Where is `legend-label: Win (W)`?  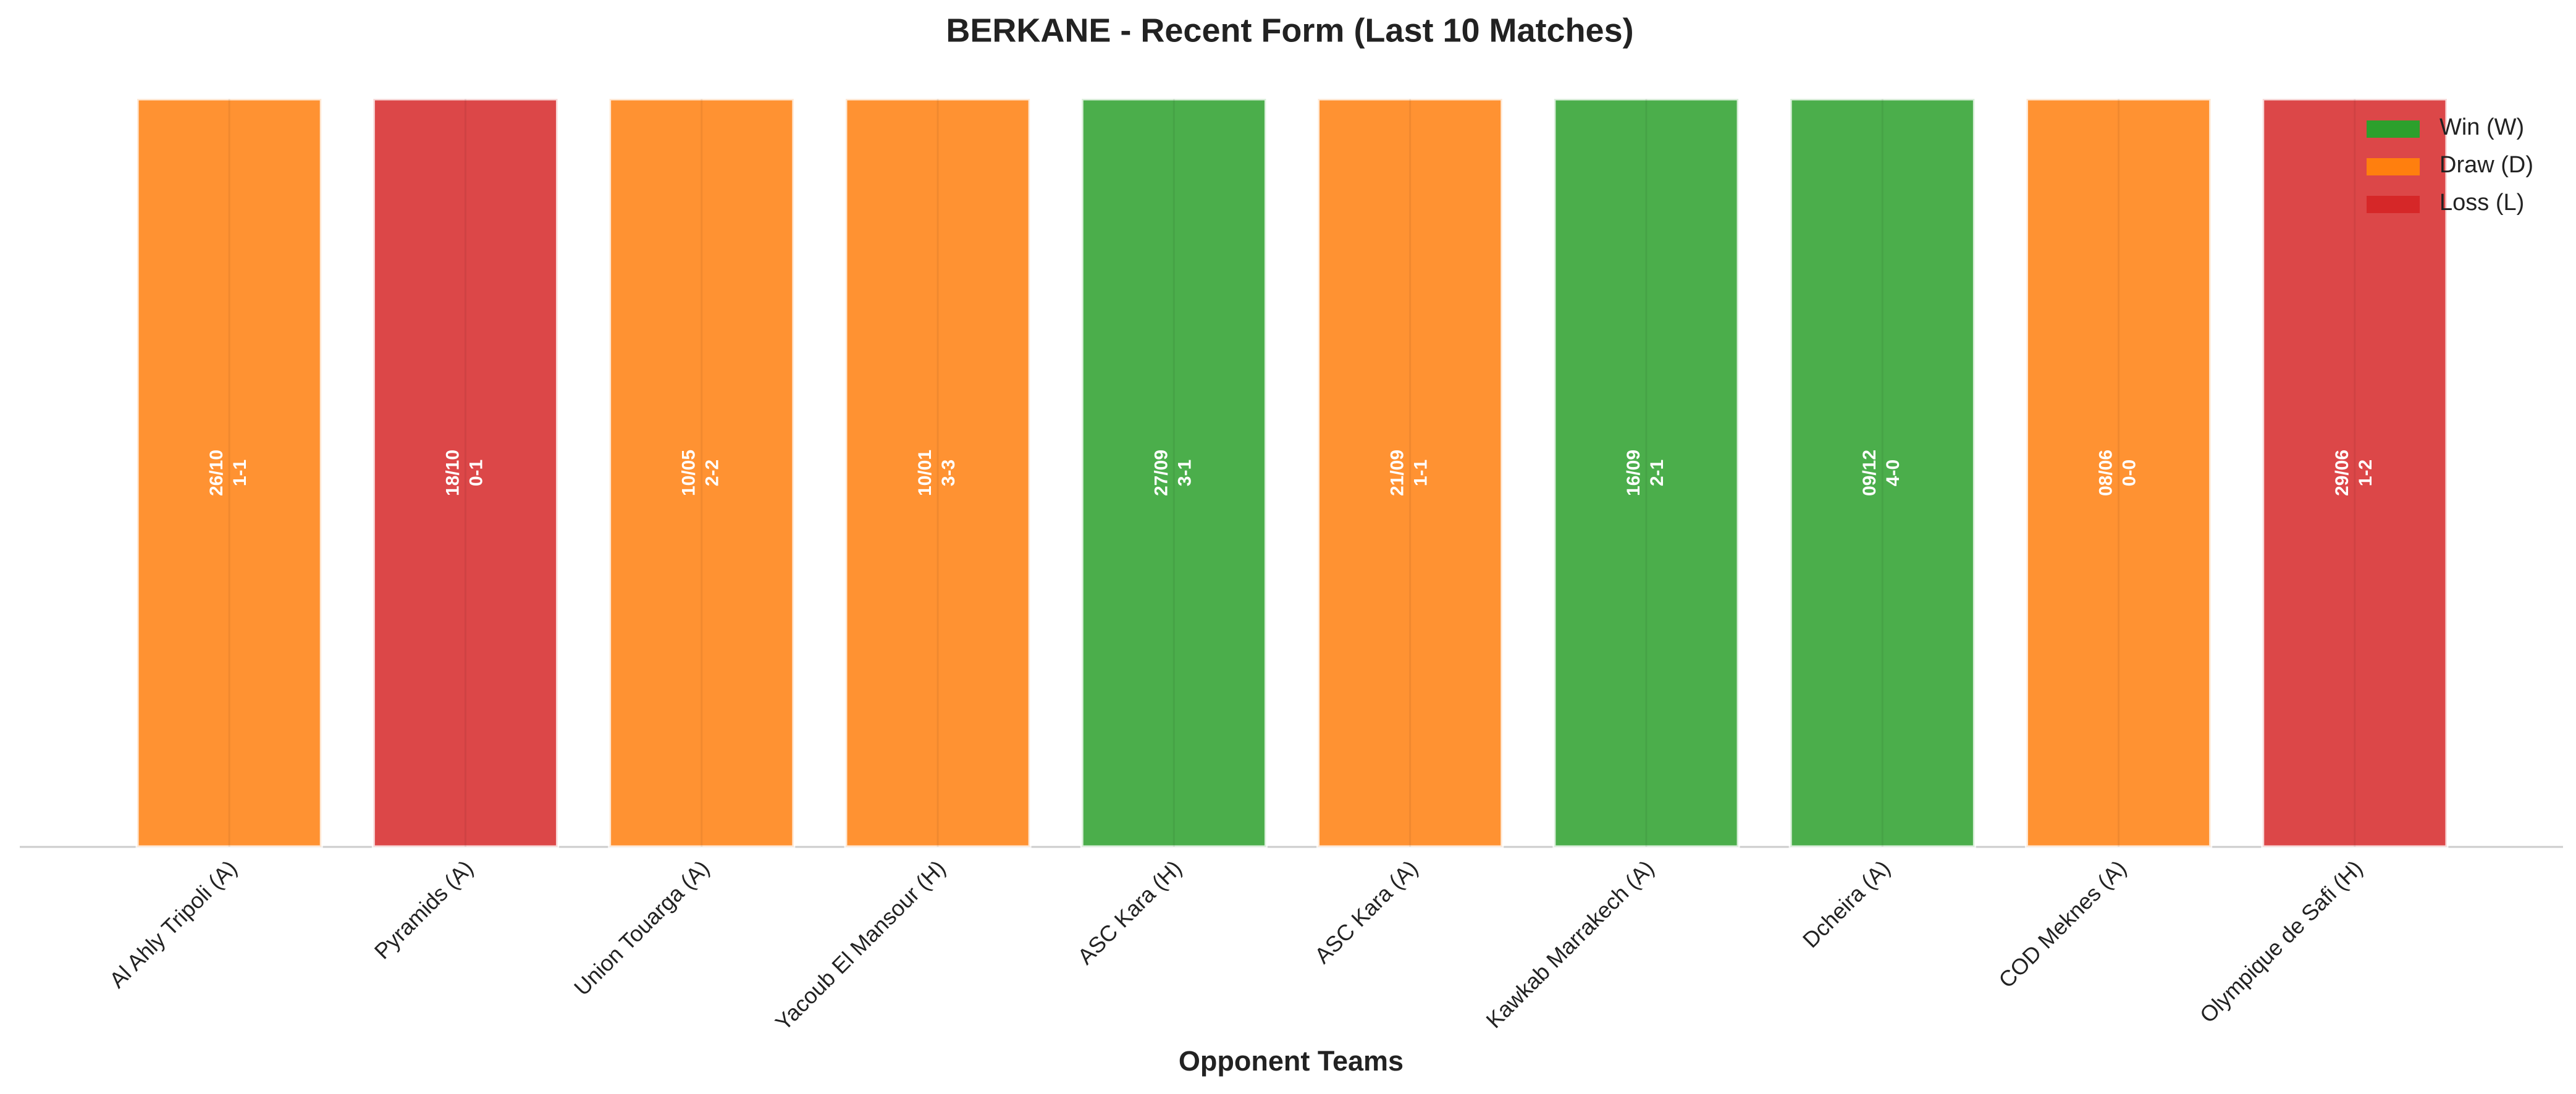 legend-label: Win (W) is located at coordinates (2481, 127).